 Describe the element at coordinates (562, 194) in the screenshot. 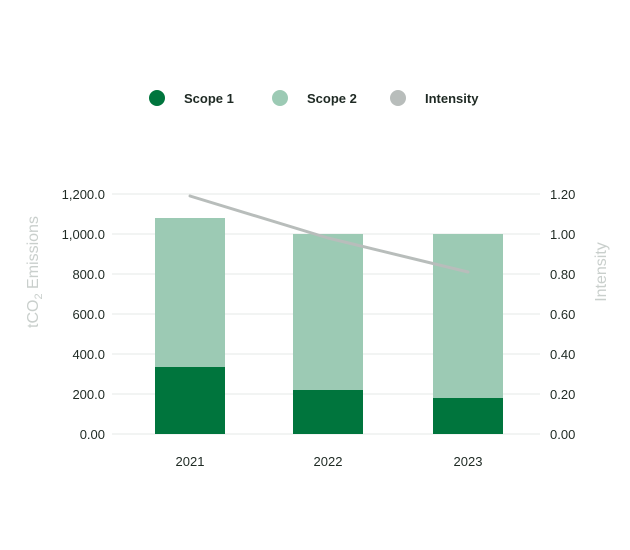

I see `right-tick-label: 1.20` at that location.